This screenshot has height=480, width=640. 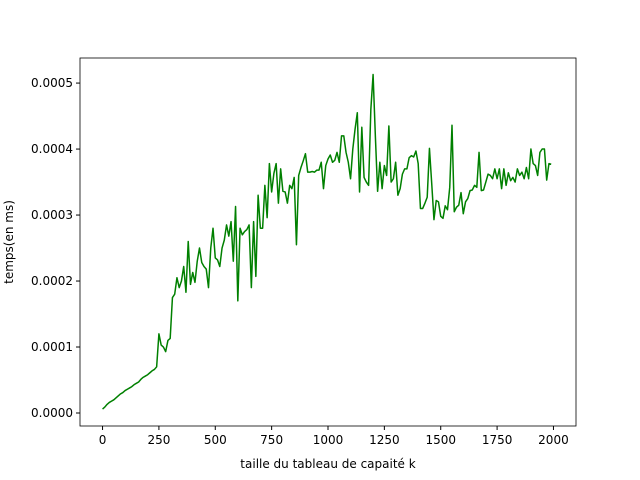 What do you see at coordinates (52, 281) in the screenshot?
I see `y-tick-label: 0.0002` at bounding box center [52, 281].